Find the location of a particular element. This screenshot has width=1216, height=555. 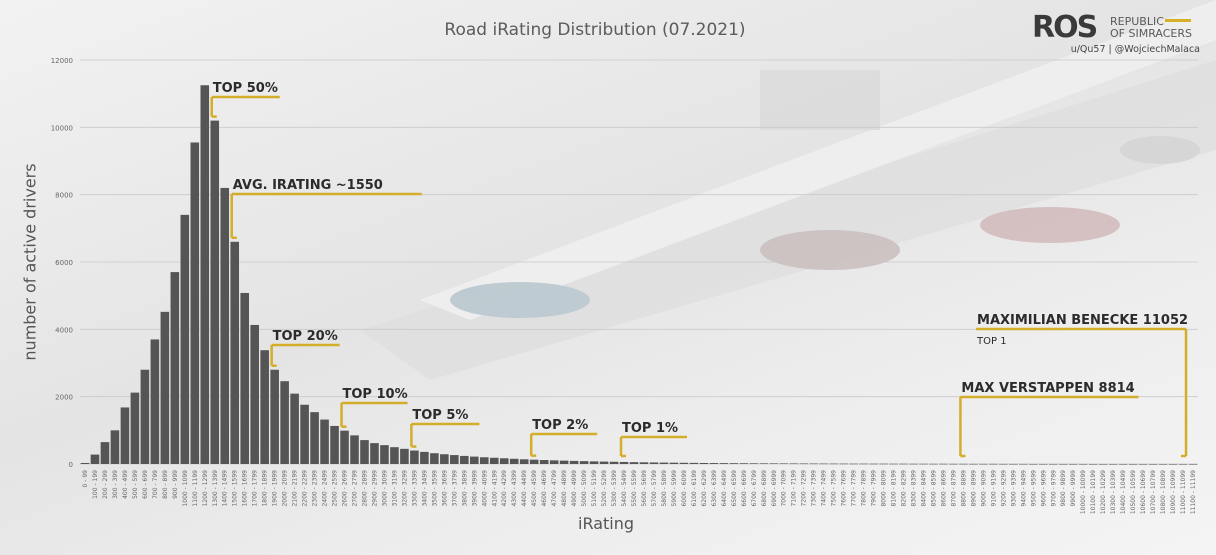

x-tick-label: 2900 - 2999 is located at coordinates (374, 488).